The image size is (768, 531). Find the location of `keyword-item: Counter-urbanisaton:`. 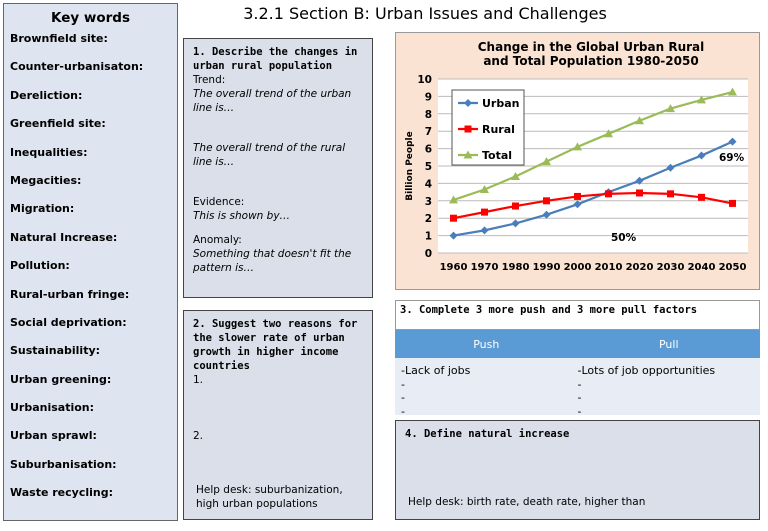

keyword-item: Counter-urbanisaton: is located at coordinates (77, 67).